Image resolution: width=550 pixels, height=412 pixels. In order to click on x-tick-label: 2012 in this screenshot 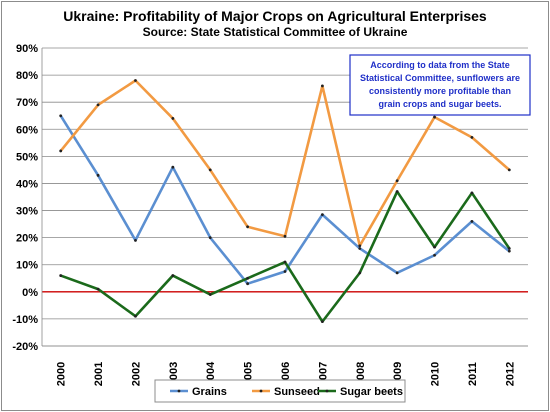, I will do `click(510, 374)`.